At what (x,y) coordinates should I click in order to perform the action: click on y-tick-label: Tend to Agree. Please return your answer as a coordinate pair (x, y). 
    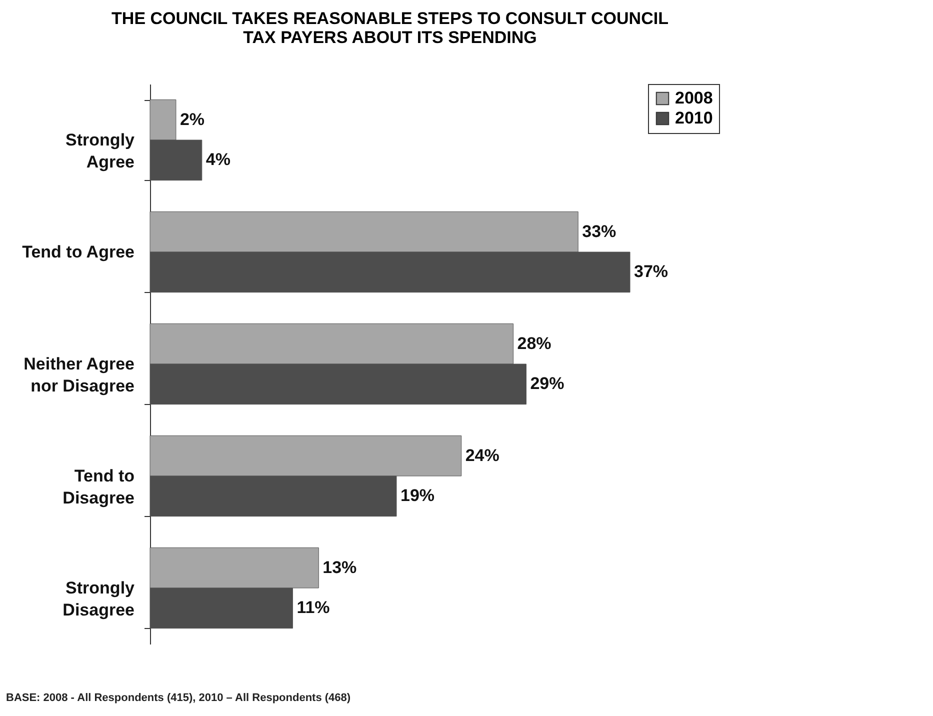
    Looking at the image, I should click on (78, 252).